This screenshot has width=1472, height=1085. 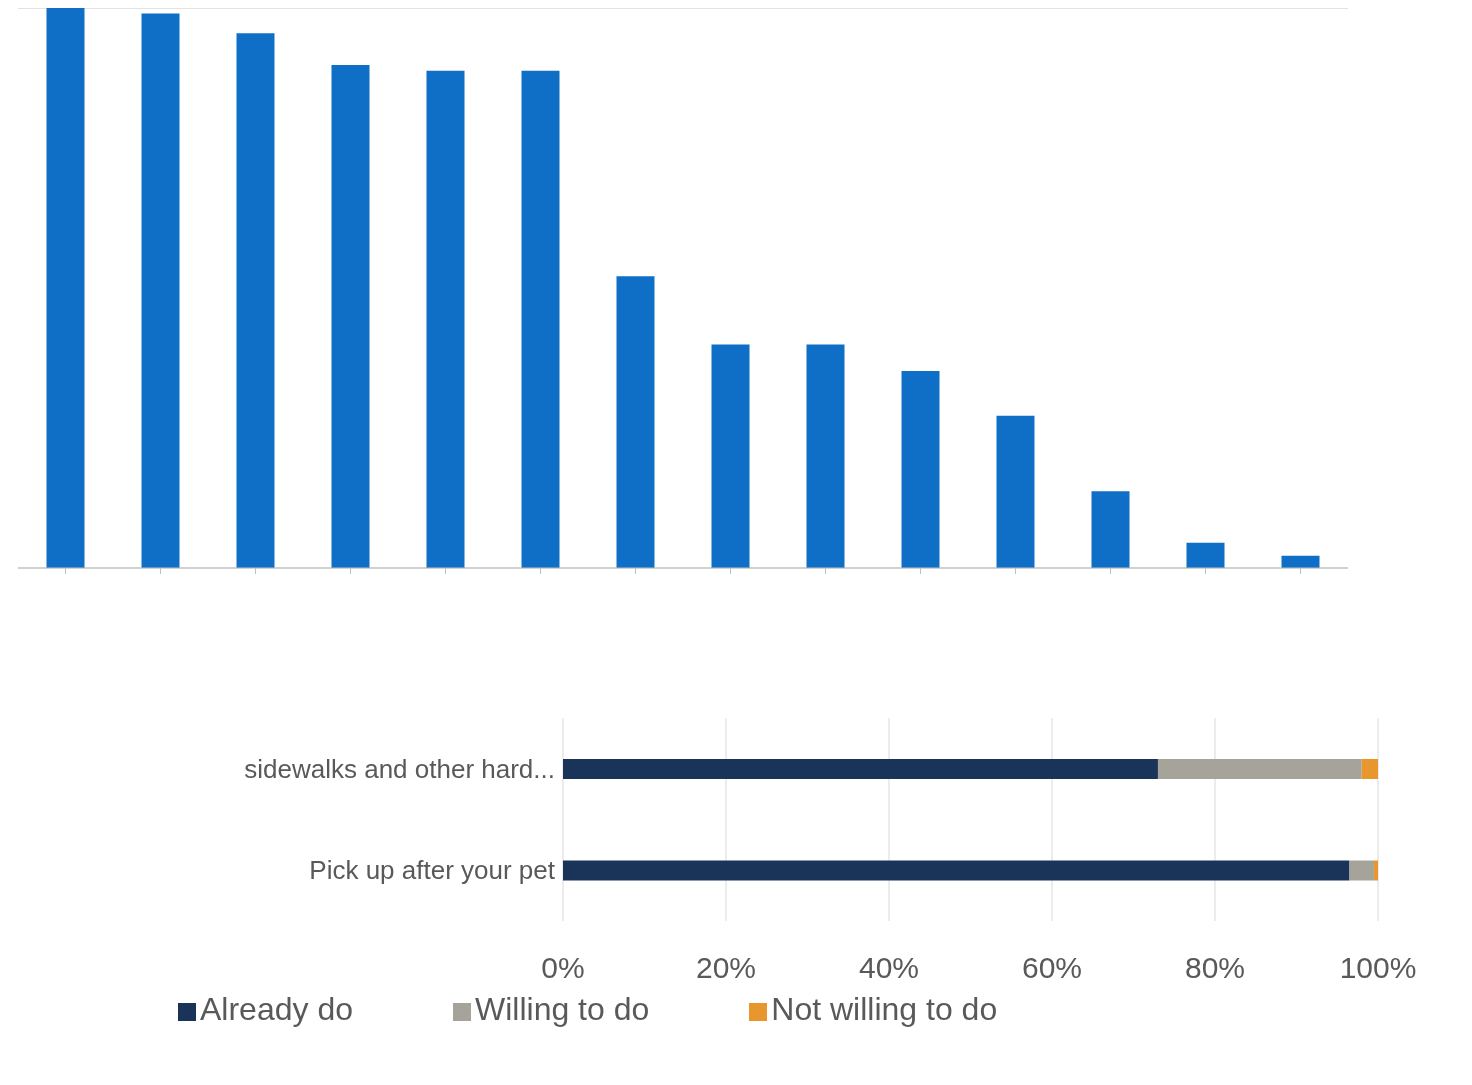 What do you see at coordinates (1378, 968) in the screenshot?
I see `x-tick-label: 100%` at bounding box center [1378, 968].